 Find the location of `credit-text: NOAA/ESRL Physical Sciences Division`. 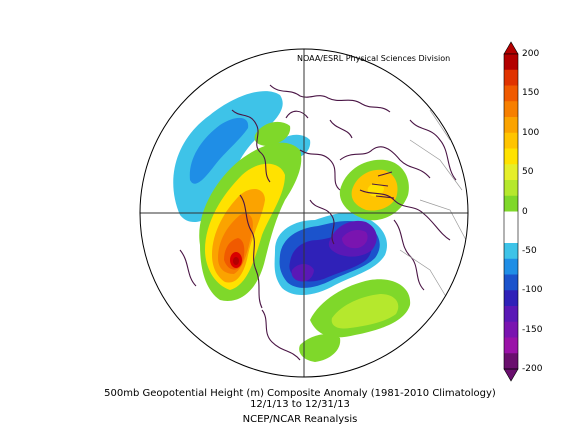

credit-text: NOAA/ESRL Physical Sciences Division is located at coordinates (374, 58).